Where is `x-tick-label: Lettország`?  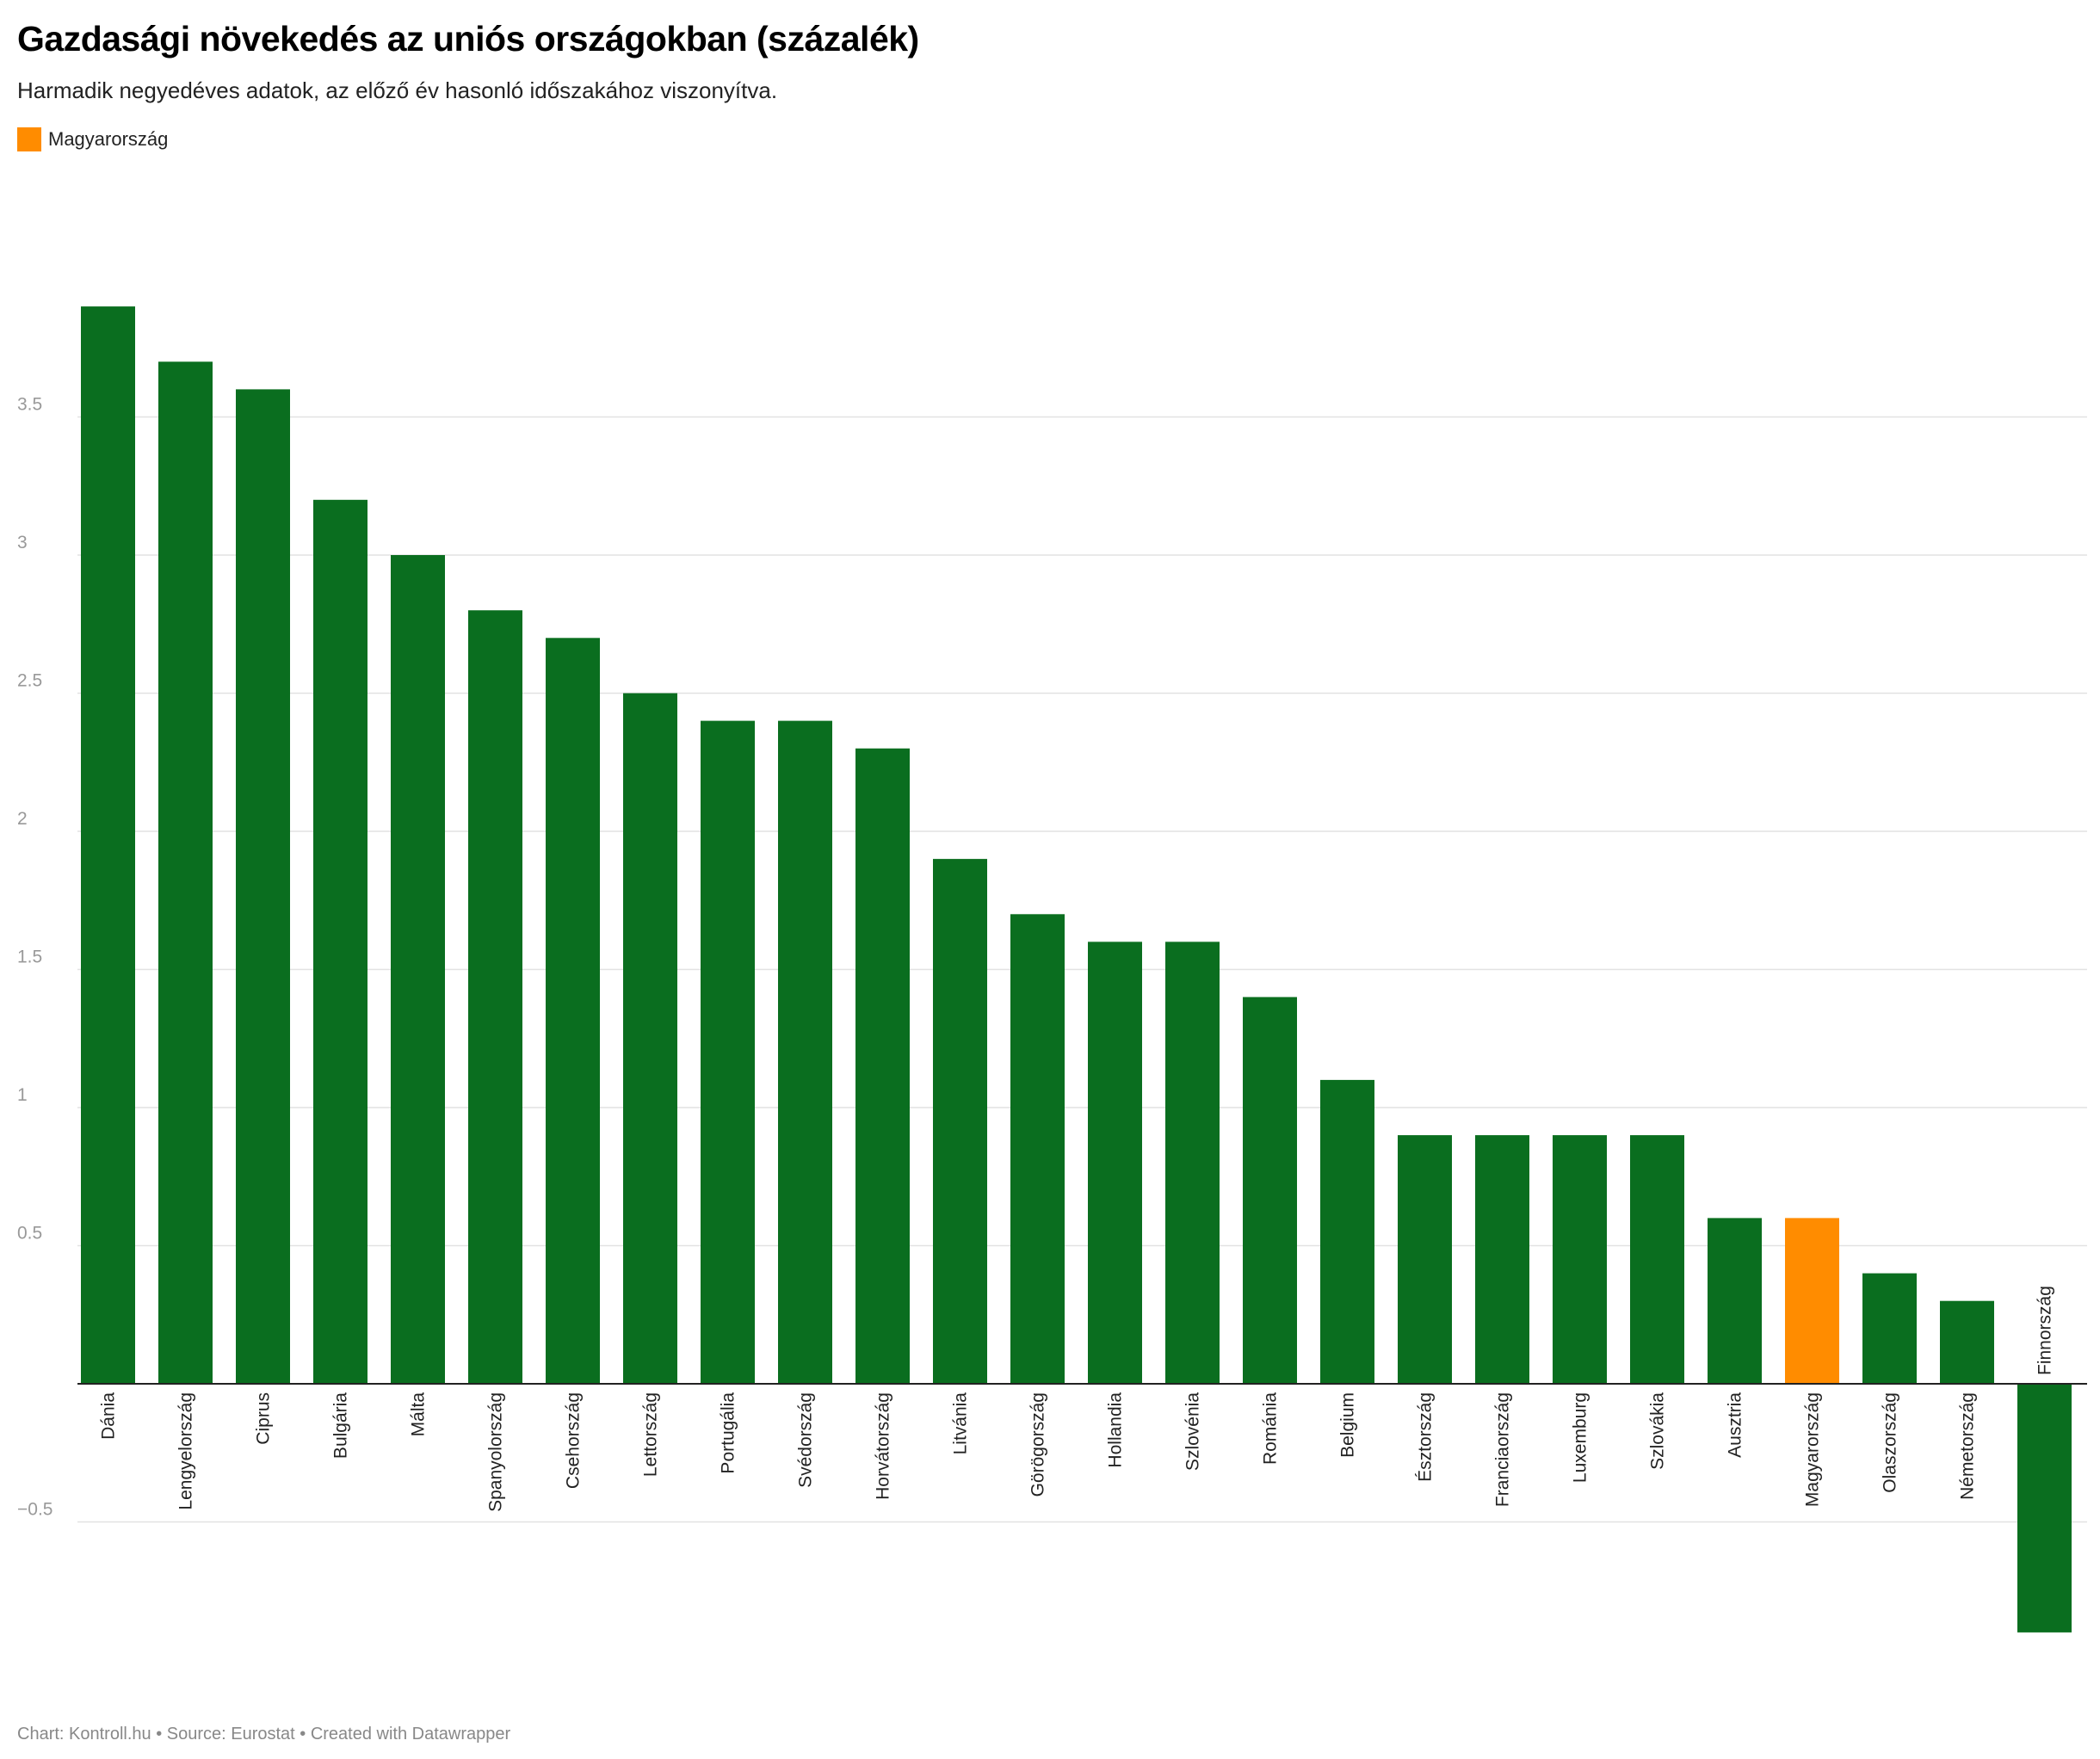 x-tick-label: Lettország is located at coordinates (651, 1434).